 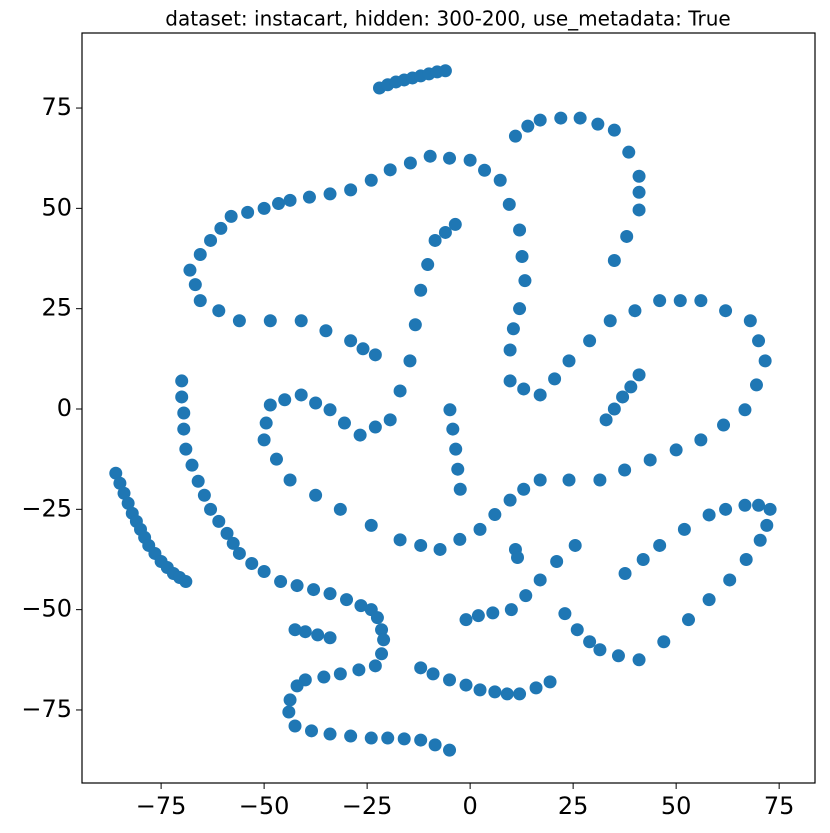 What do you see at coordinates (46, 609) in the screenshot?
I see `y-tick-label: −50` at bounding box center [46, 609].